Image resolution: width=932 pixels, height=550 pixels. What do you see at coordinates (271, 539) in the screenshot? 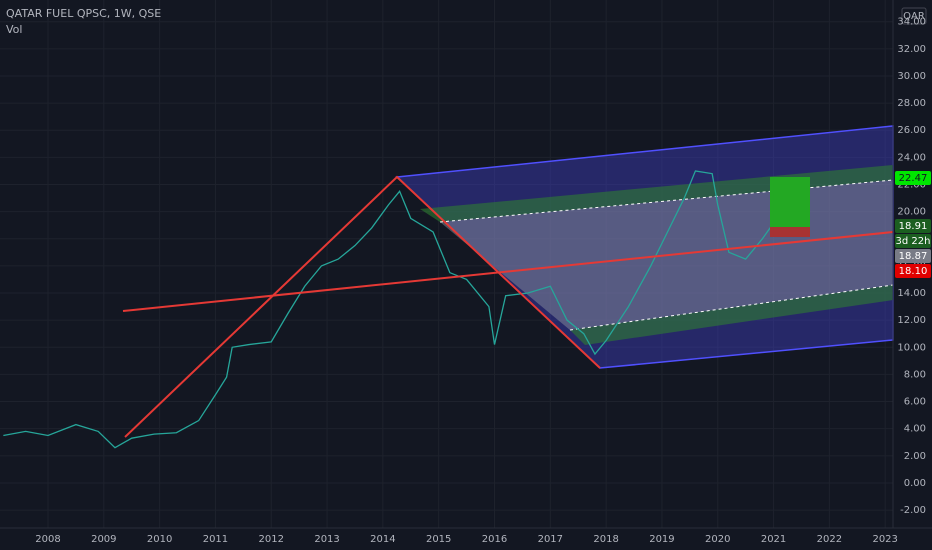
I see `x-tick-label: 2012` at bounding box center [271, 539].